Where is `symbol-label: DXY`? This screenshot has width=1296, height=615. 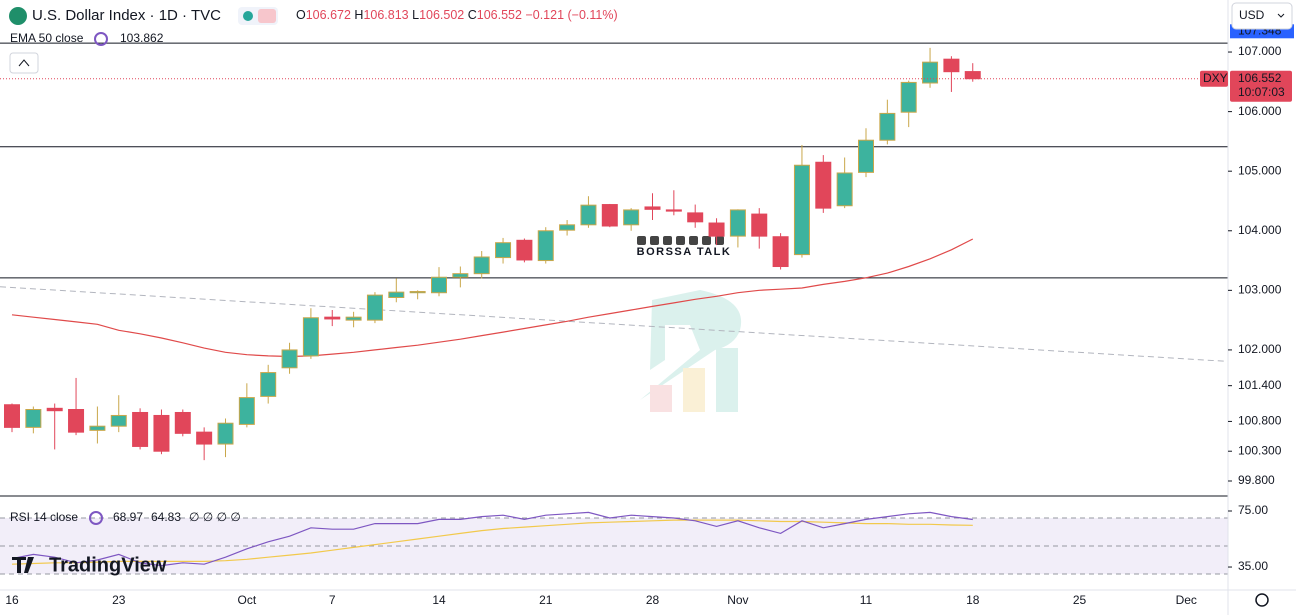
symbol-label: DXY is located at coordinates (1215, 78).